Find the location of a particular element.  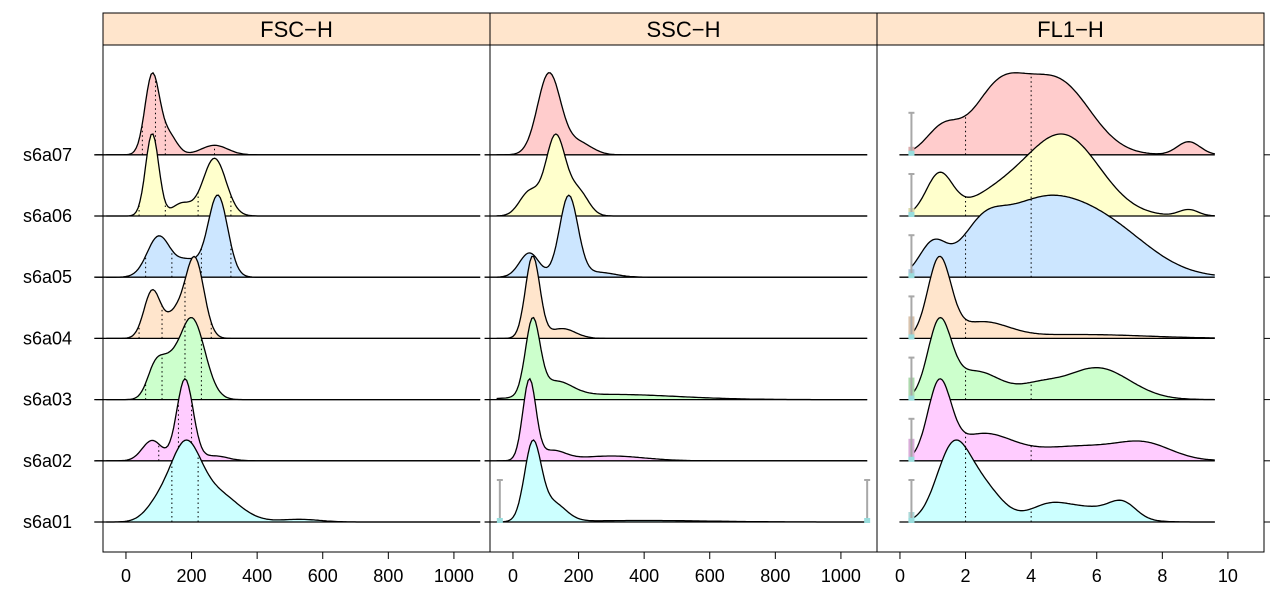

panel-strip-label: SSC−H is located at coordinates (684, 29).